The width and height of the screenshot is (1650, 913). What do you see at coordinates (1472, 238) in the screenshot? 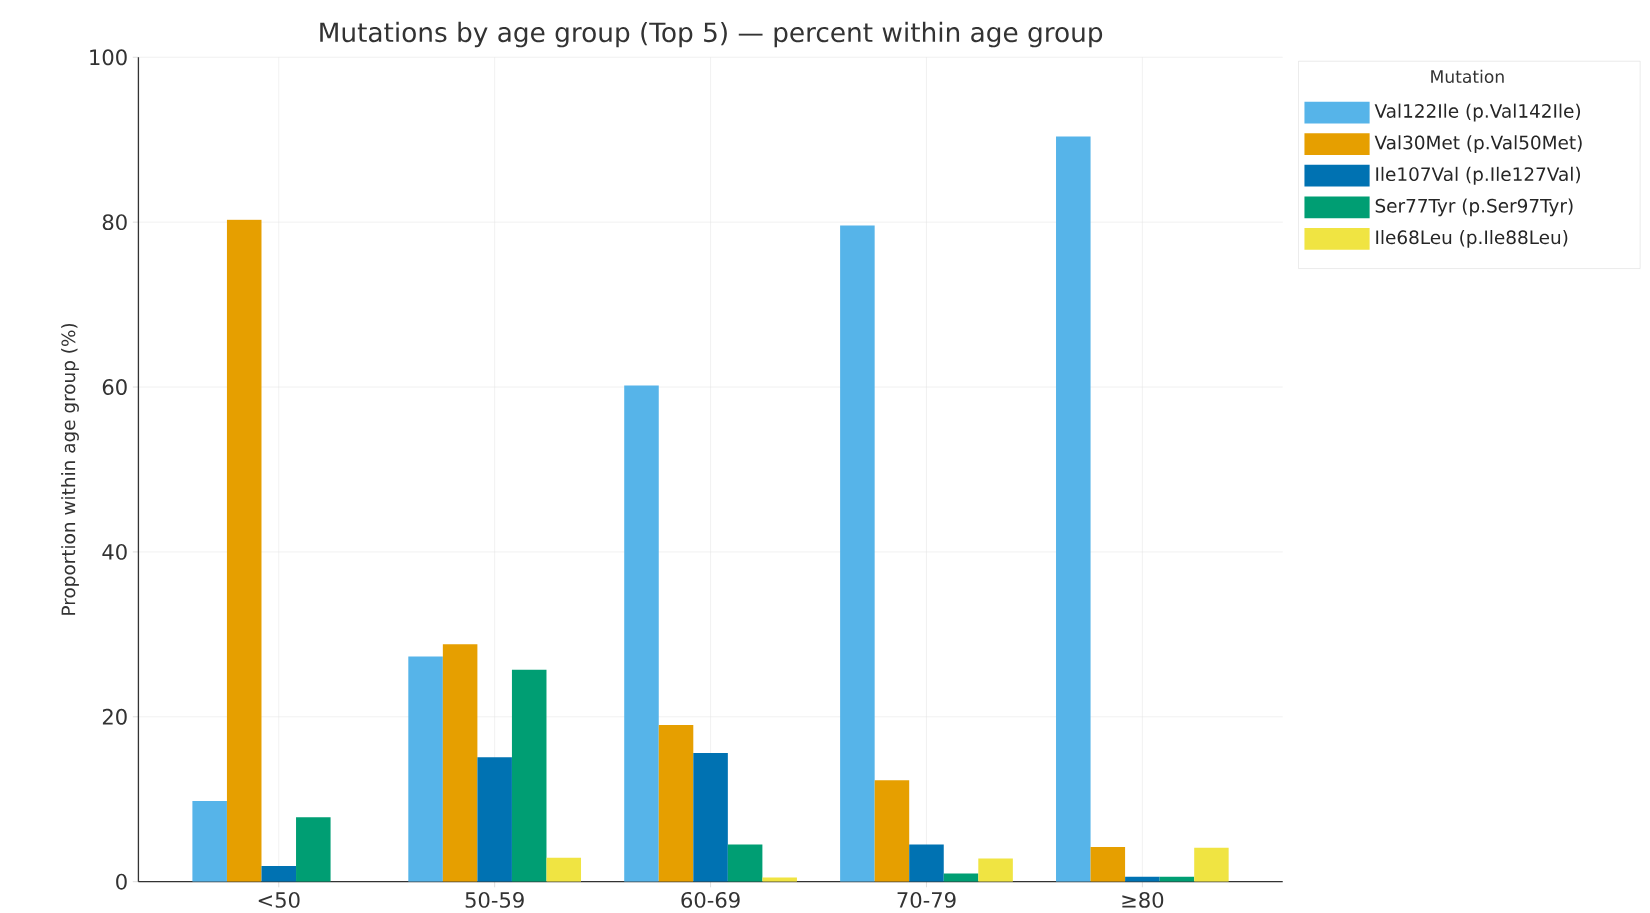
I see `legend-label: Ile68Leu (p.Ile88Leu)` at bounding box center [1472, 238].